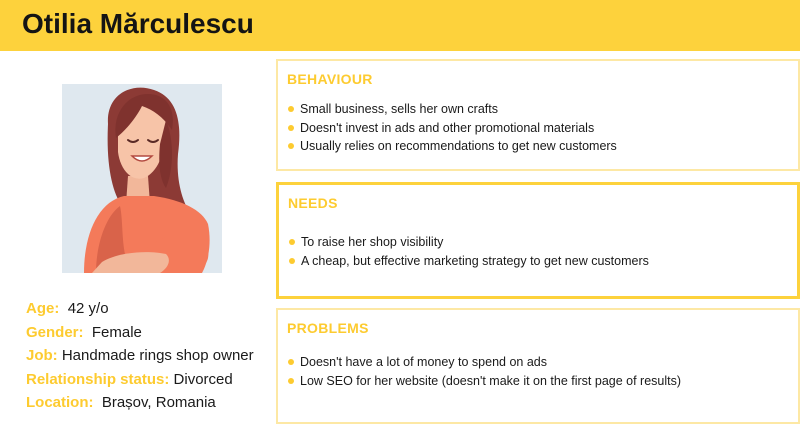  I want to click on list-item-text: Small business, sells her own crafts, so click(399, 109).